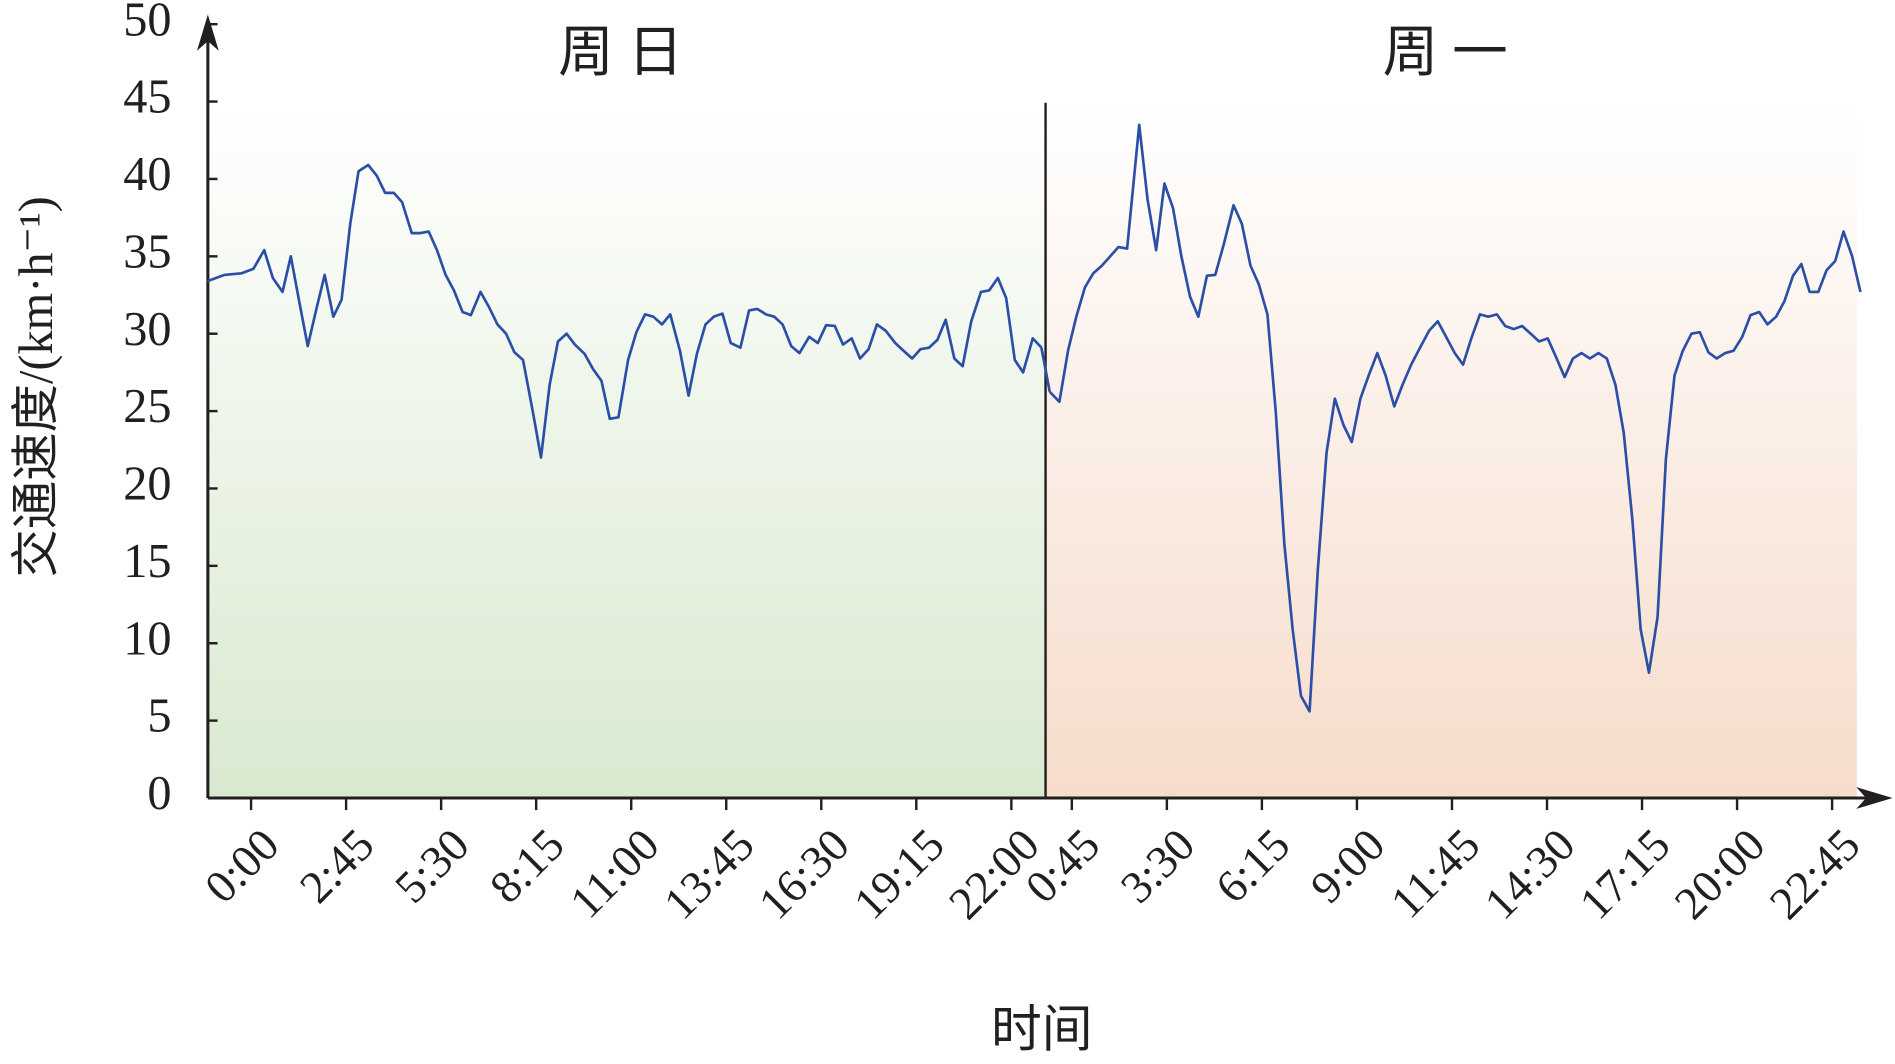 The height and width of the screenshot is (1064, 1895). I want to click on y-tick-label: 25, so click(147, 406).